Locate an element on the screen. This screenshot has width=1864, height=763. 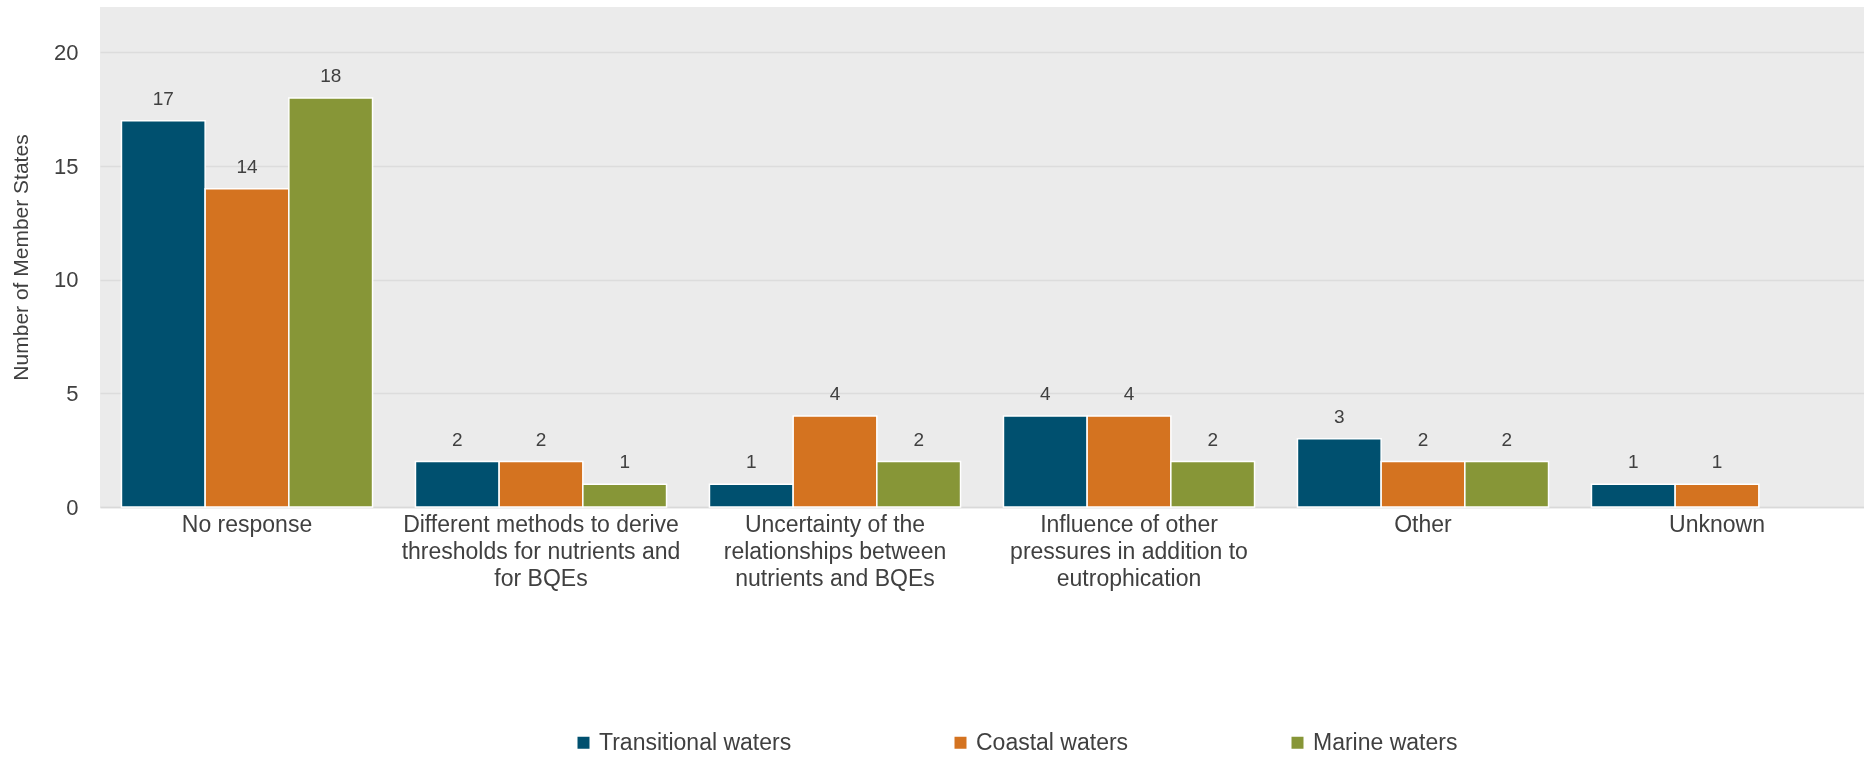
y-tick-label: 0 is located at coordinates (72, 507).